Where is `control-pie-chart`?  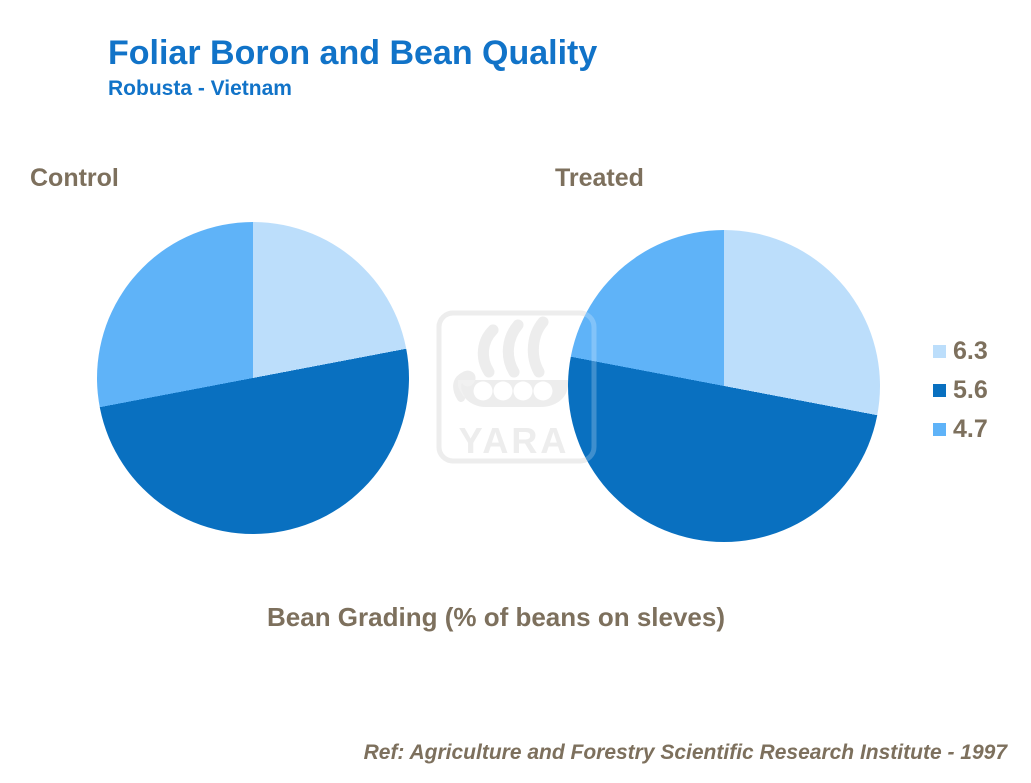
control-pie-chart is located at coordinates (253, 378).